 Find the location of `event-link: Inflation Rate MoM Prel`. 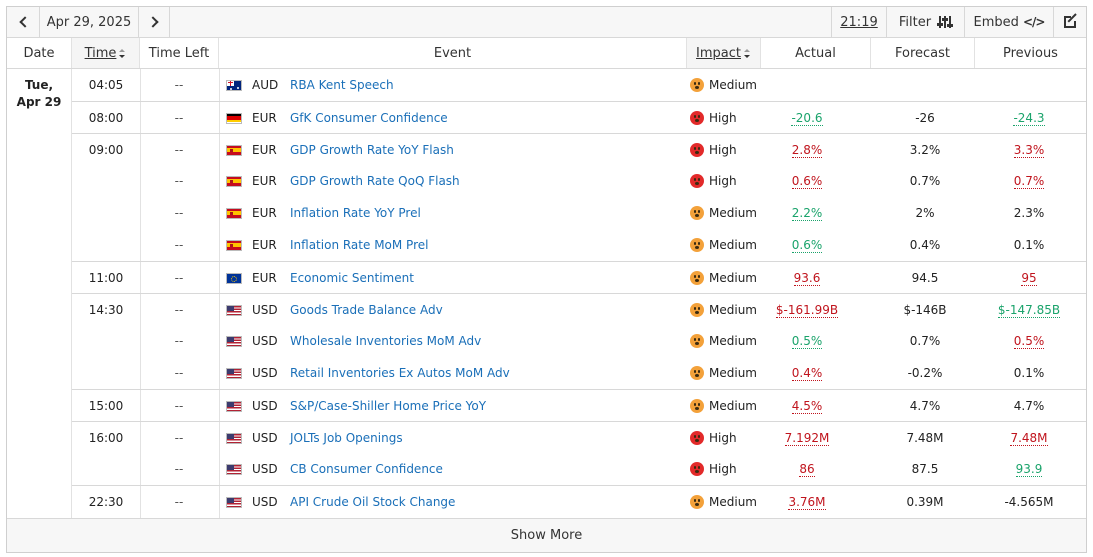

event-link: Inflation Rate MoM Prel is located at coordinates (359, 245).